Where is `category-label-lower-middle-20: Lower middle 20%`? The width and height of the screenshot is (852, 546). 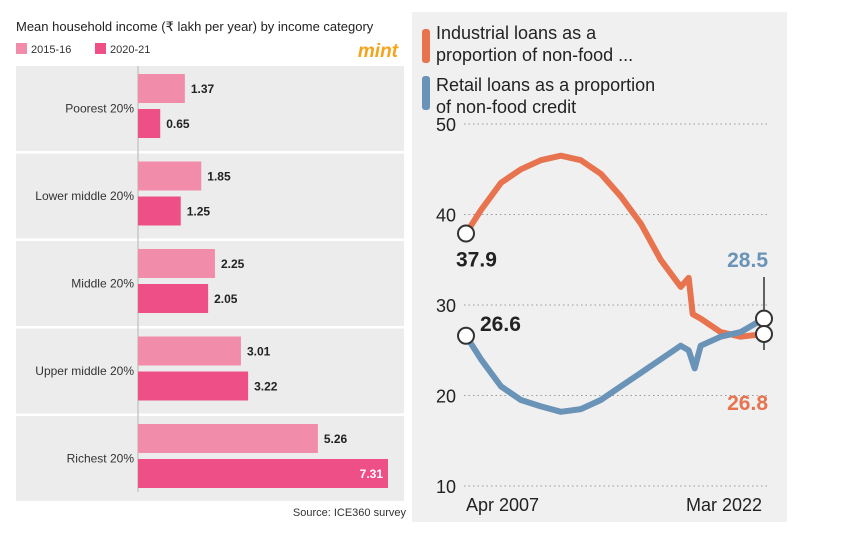 category-label-lower-middle-20: Lower middle 20% is located at coordinates (84, 196).